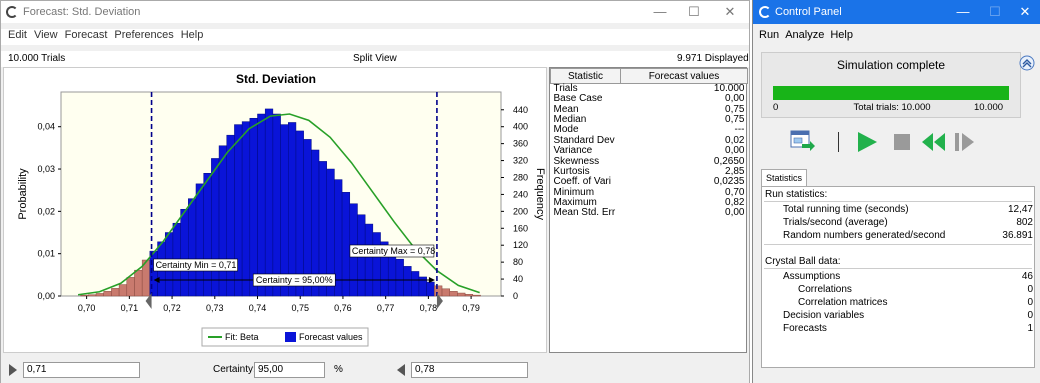 The width and height of the screenshot is (1040, 383). What do you see at coordinates (808, 12) in the screenshot?
I see `control-panel-title: Control Panel` at bounding box center [808, 12].